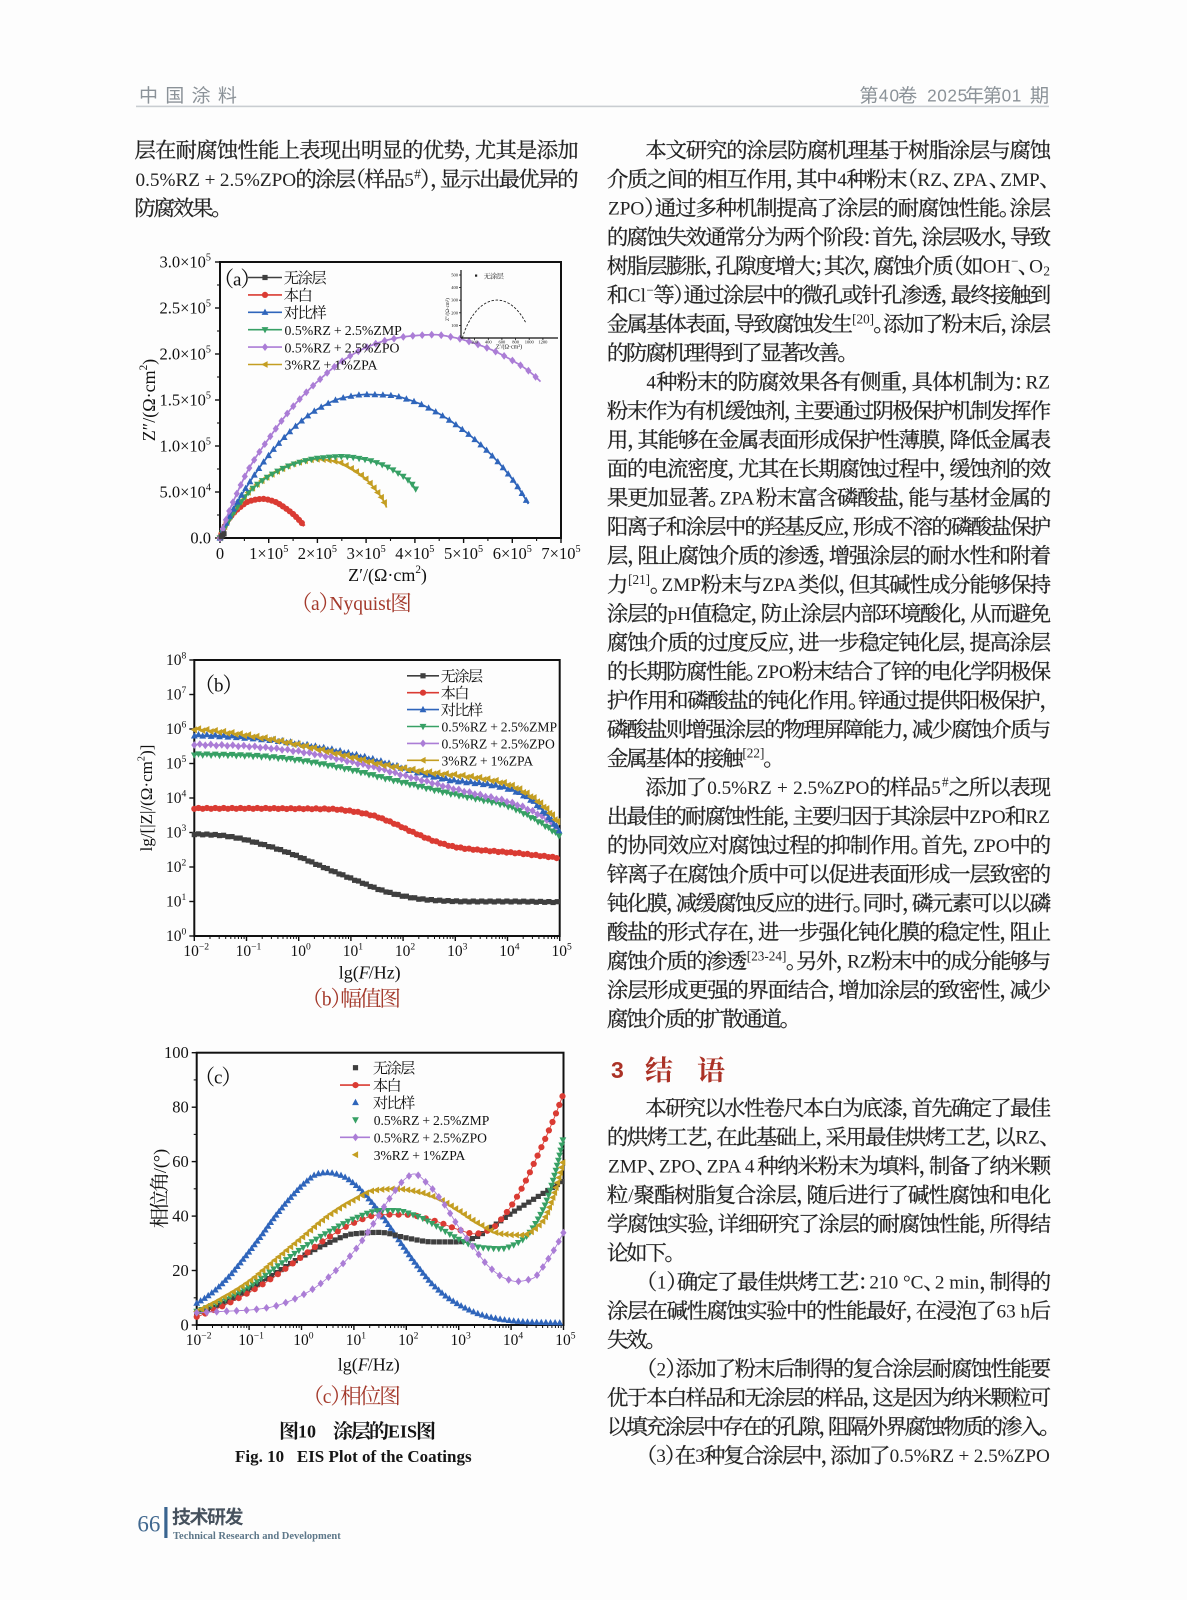 The image size is (1187, 1600). Describe the element at coordinates (180, 1107) in the screenshot. I see `svg-text: 80` at that location.